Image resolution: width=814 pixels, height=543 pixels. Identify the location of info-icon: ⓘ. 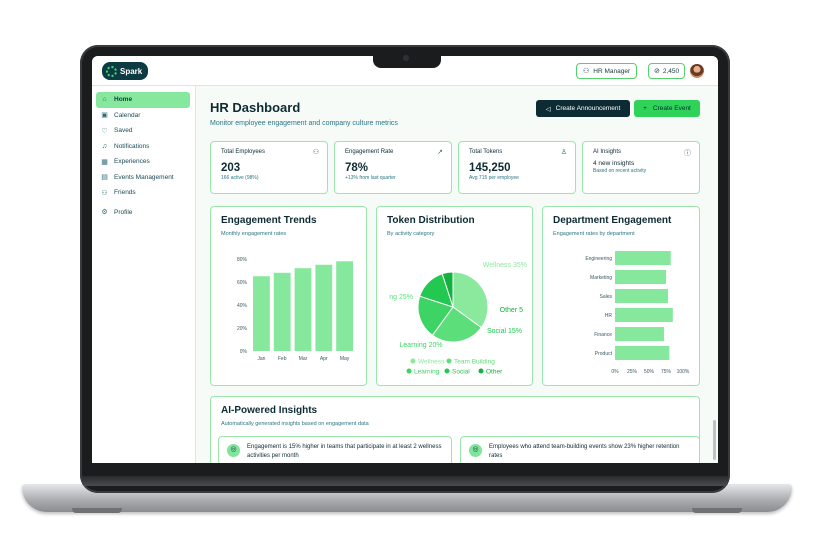
(687, 153).